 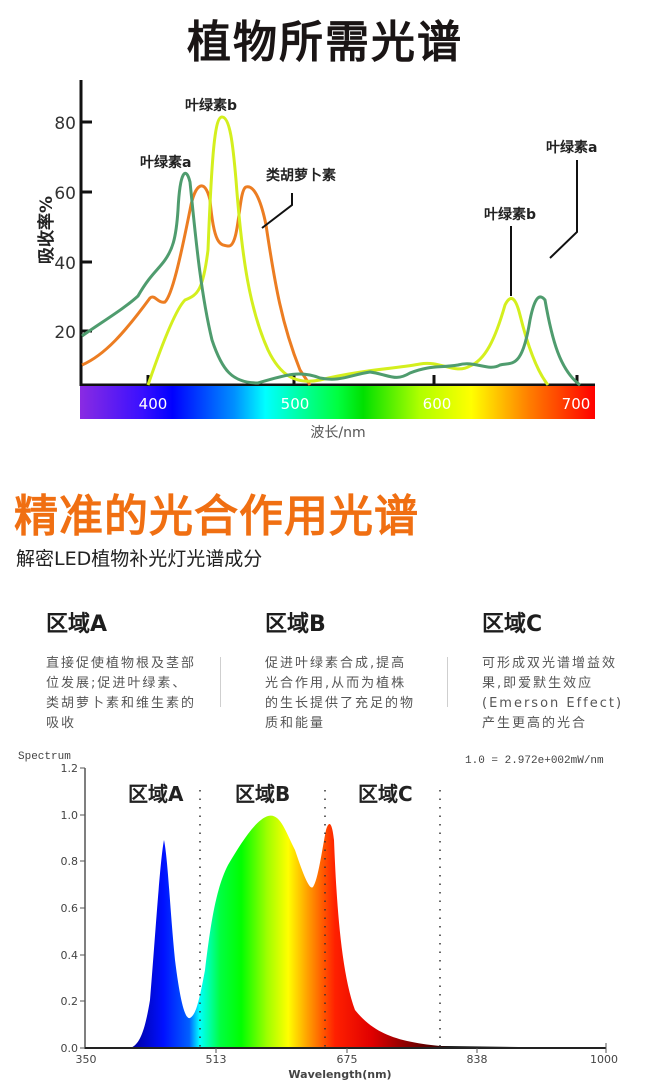 What do you see at coordinates (534, 761) in the screenshot?
I see `scale-note: 1.0 = 2.972e+002mW/nm` at bounding box center [534, 761].